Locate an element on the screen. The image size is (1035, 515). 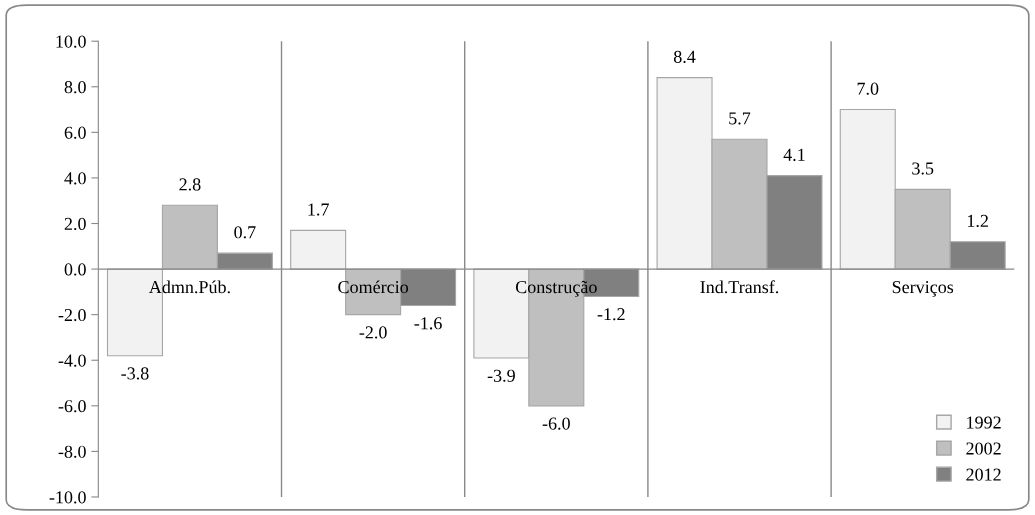
data-label: 1.2 is located at coordinates (977, 221).